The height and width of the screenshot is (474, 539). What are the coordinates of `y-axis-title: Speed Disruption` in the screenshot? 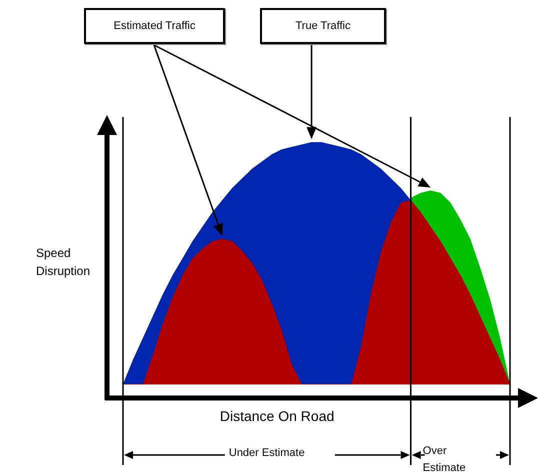 It's located at (64, 262).